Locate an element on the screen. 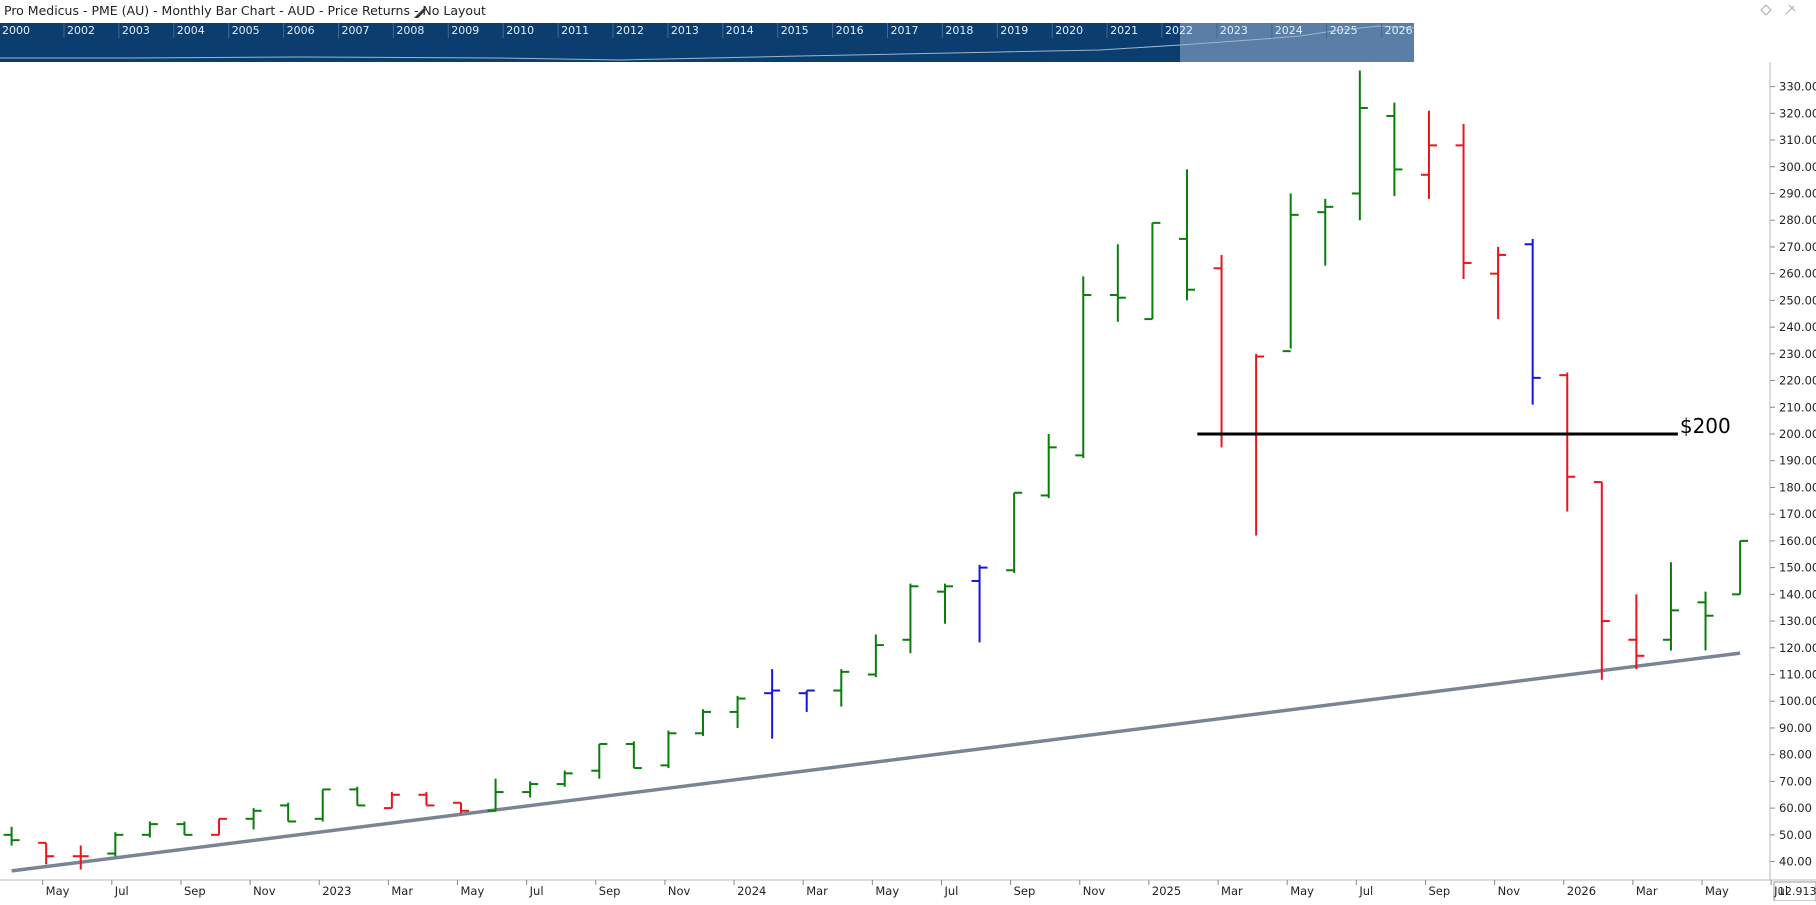 The image size is (1816, 905). y-tick-label: 260.00 is located at coordinates (1797, 274).